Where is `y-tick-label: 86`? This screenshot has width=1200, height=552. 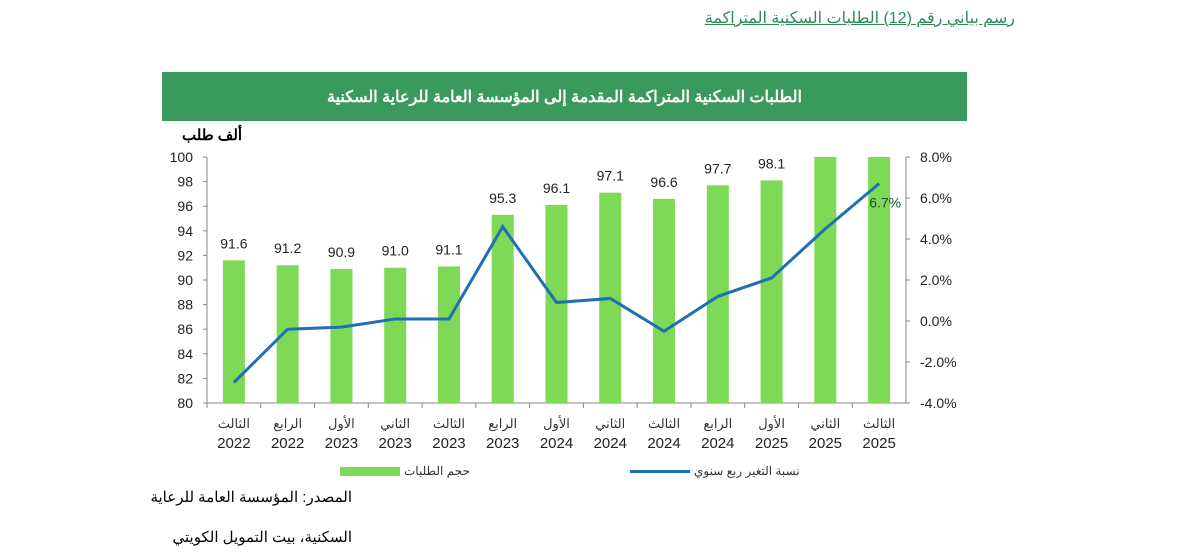
y-tick-label: 86 is located at coordinates (185, 329).